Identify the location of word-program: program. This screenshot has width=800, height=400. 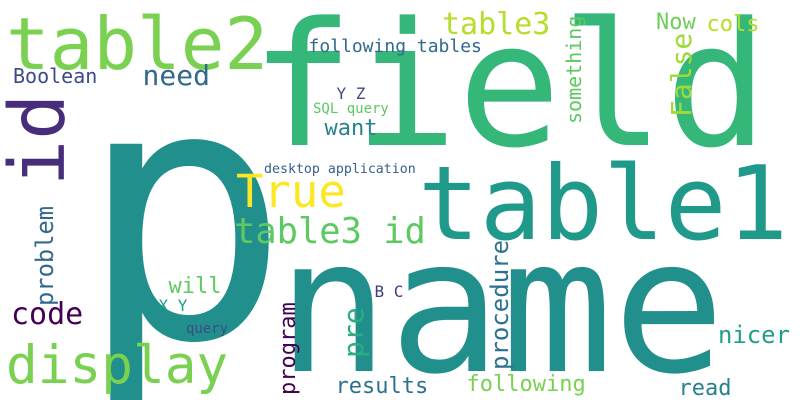
(288, 348).